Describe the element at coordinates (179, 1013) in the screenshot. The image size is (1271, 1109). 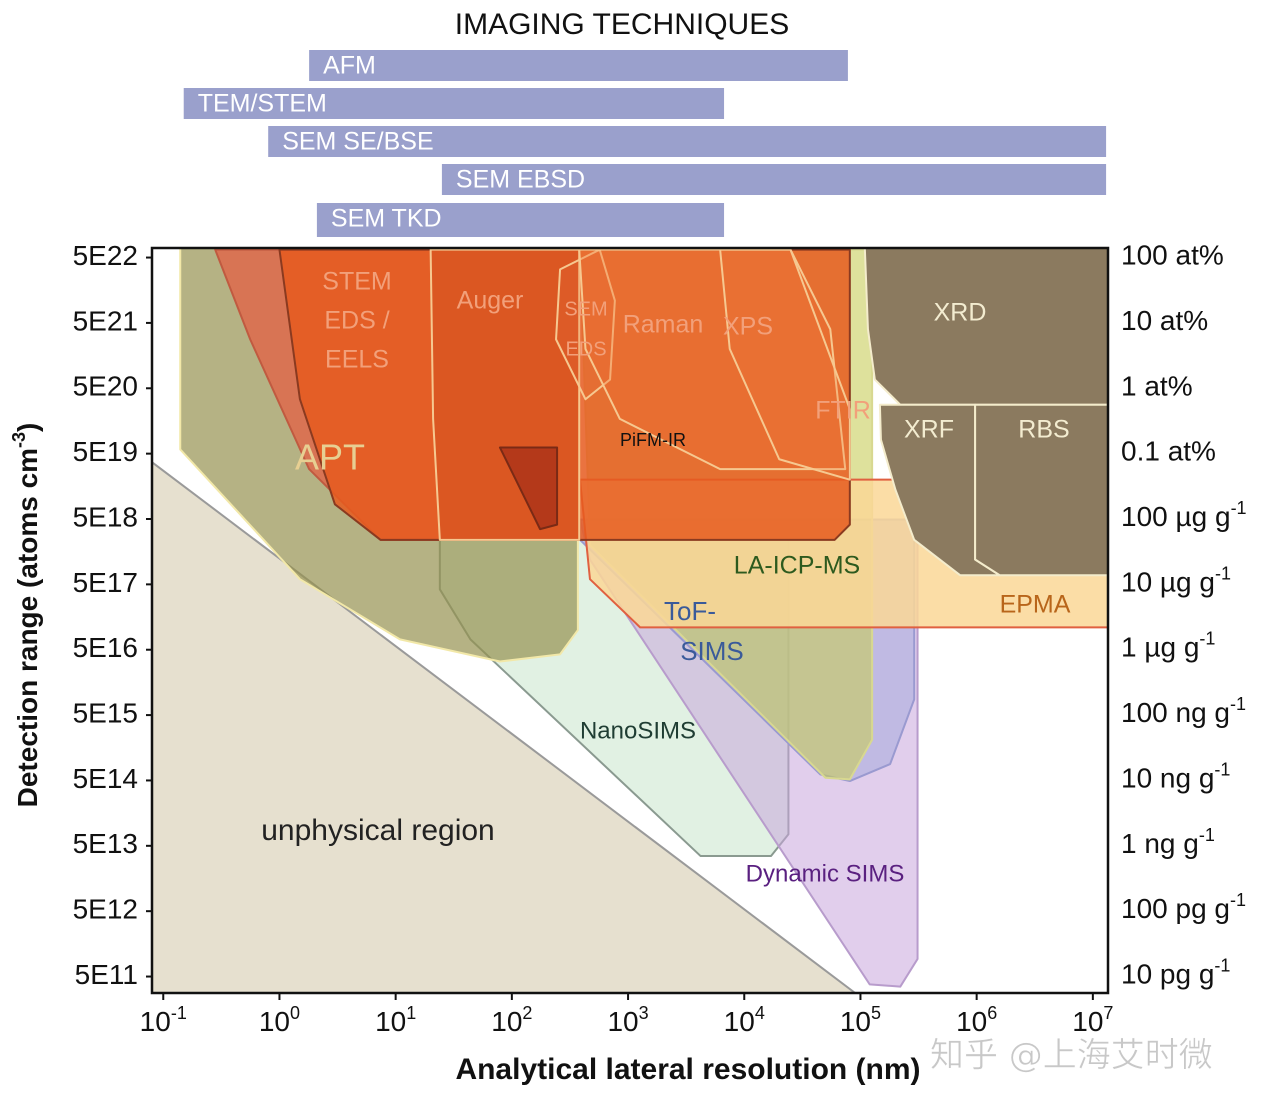
I see `x-tick-exp: -1` at that location.